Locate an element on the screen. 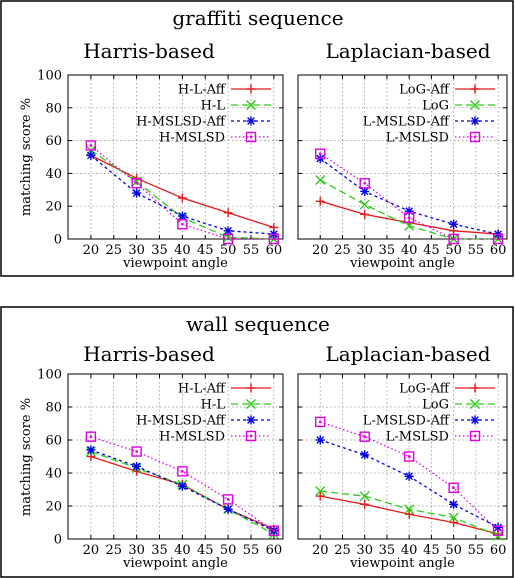 Image resolution: width=515 pixels, height=578 pixels. legend-label: LoG is located at coordinates (435, 106).